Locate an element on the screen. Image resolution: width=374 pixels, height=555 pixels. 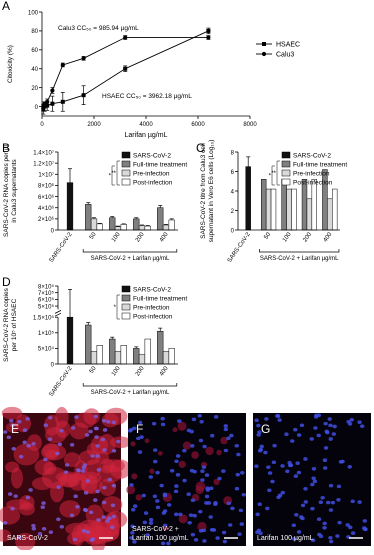
micrograph-background is located at coordinates (312, 479).